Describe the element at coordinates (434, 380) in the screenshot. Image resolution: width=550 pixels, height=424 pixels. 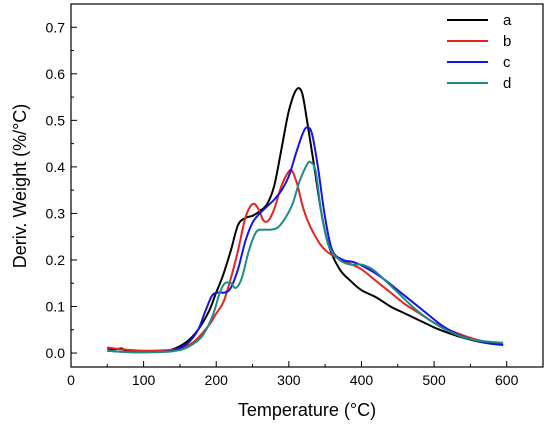
I see `x-tick-label: 500` at that location.